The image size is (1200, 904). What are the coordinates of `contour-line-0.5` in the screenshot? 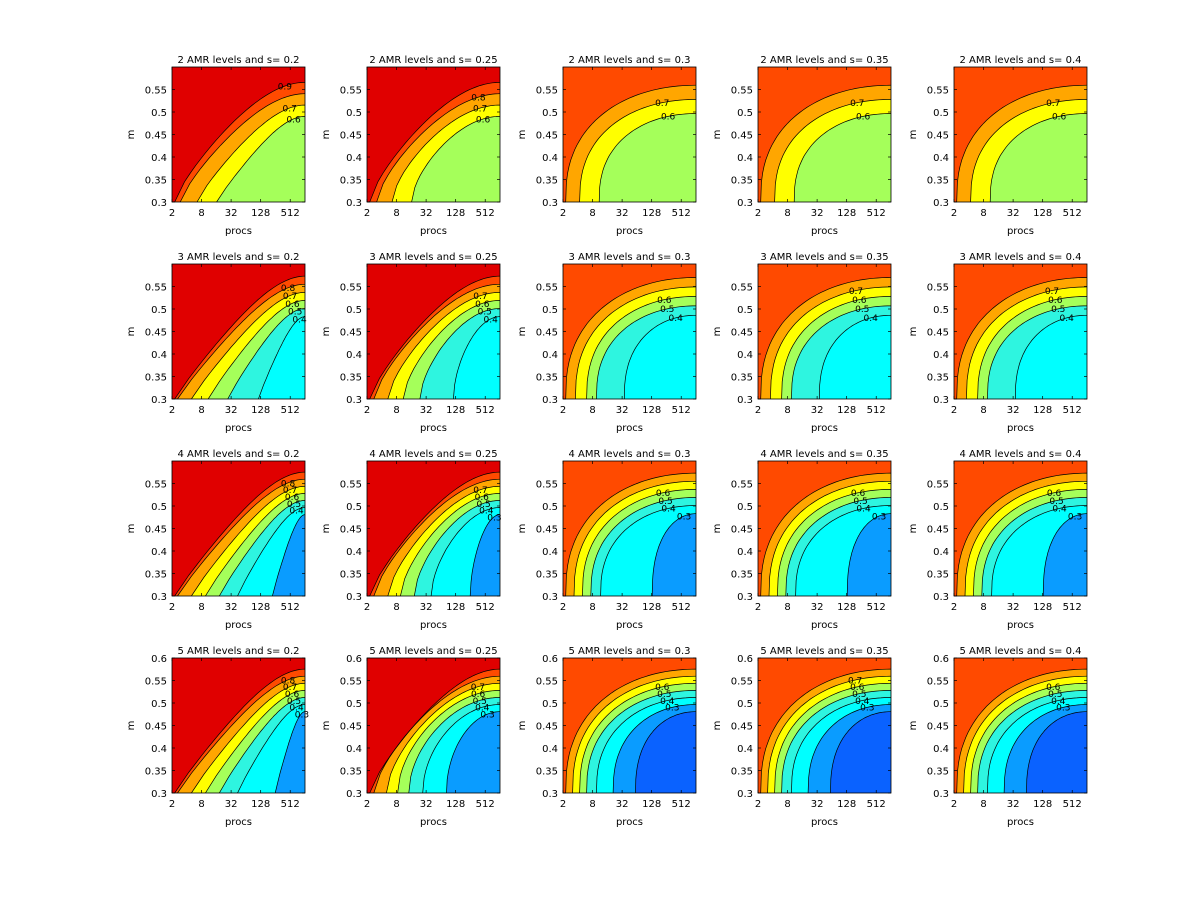 It's located at (841, 352).